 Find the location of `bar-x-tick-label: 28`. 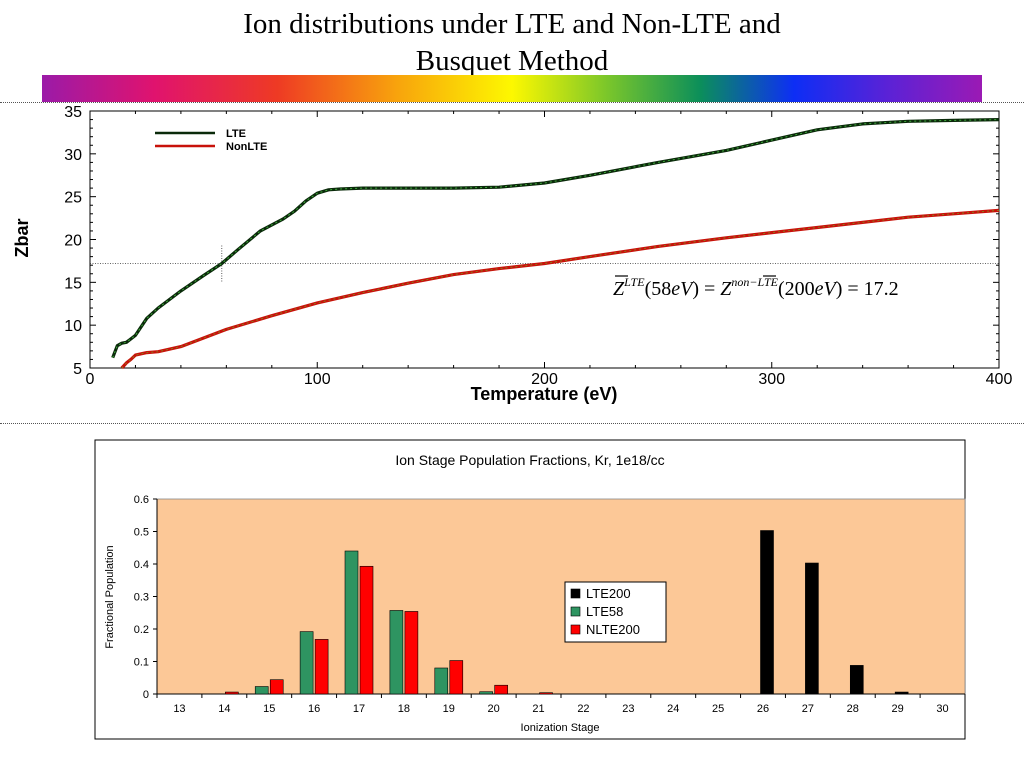

bar-x-tick-label: 28 is located at coordinates (853, 709).